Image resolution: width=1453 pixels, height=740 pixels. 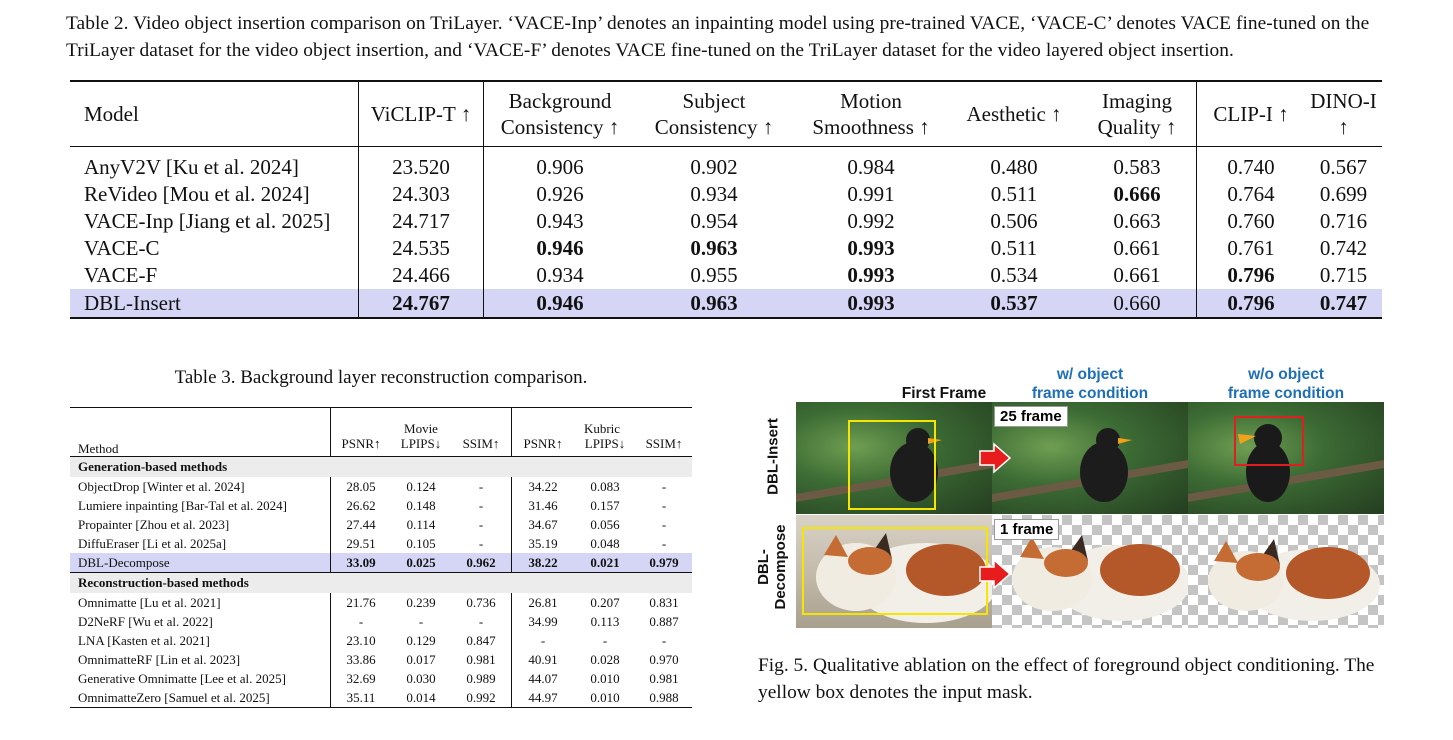 What do you see at coordinates (560, 164) in the screenshot?
I see `cell-bg: 0.906` at bounding box center [560, 164].